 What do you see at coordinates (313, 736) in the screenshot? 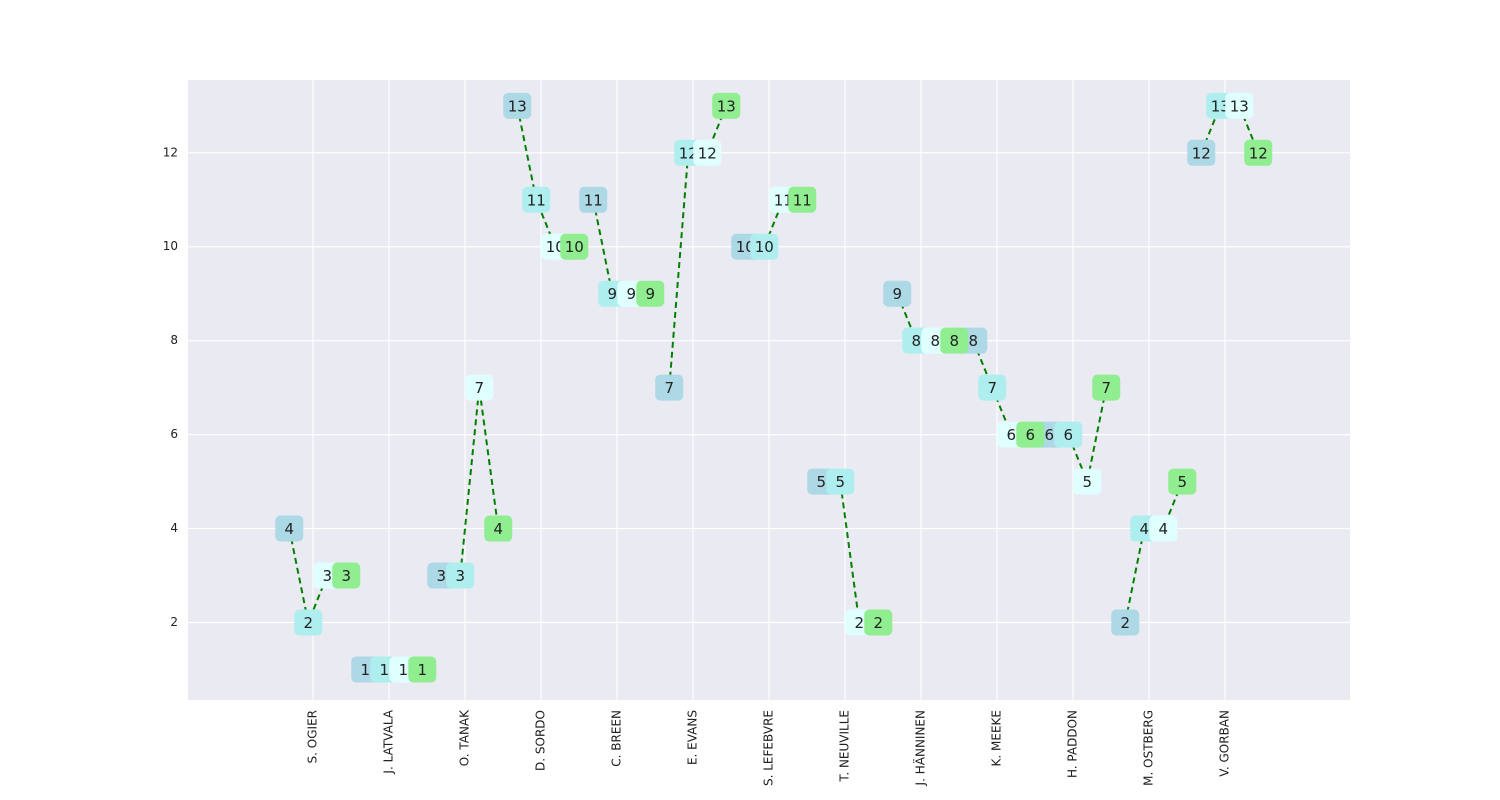
I see `x-tick-label: S. OGIER` at bounding box center [313, 736].